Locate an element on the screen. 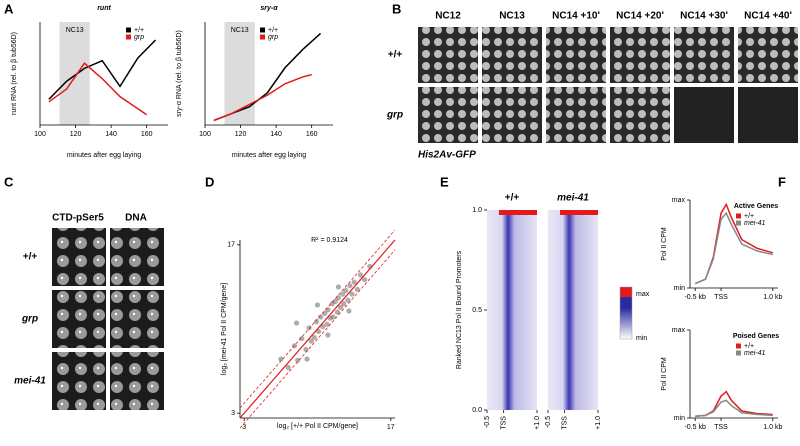 The height and width of the screenshot is (446, 800). y-tick-label: 0.0 is located at coordinates (477, 410).